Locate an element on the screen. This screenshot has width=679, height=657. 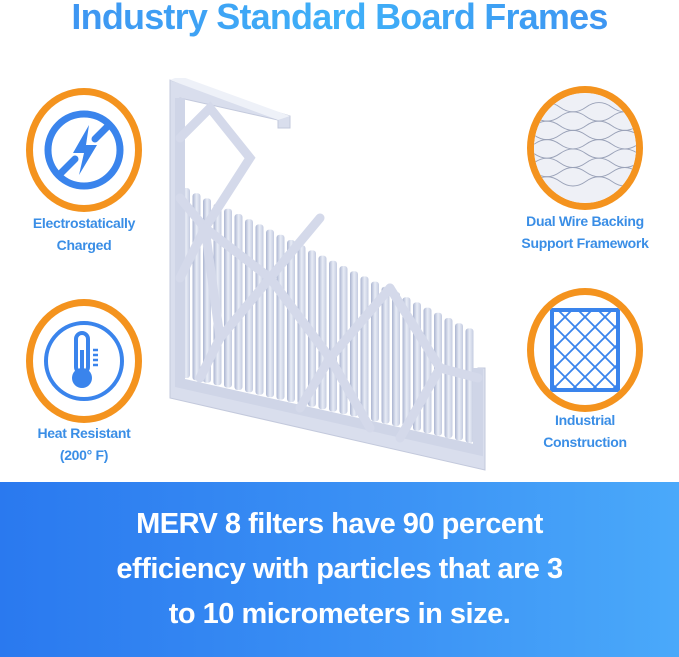
banner-line: MERV 8 filters have 90 percent is located at coordinates (339, 524).